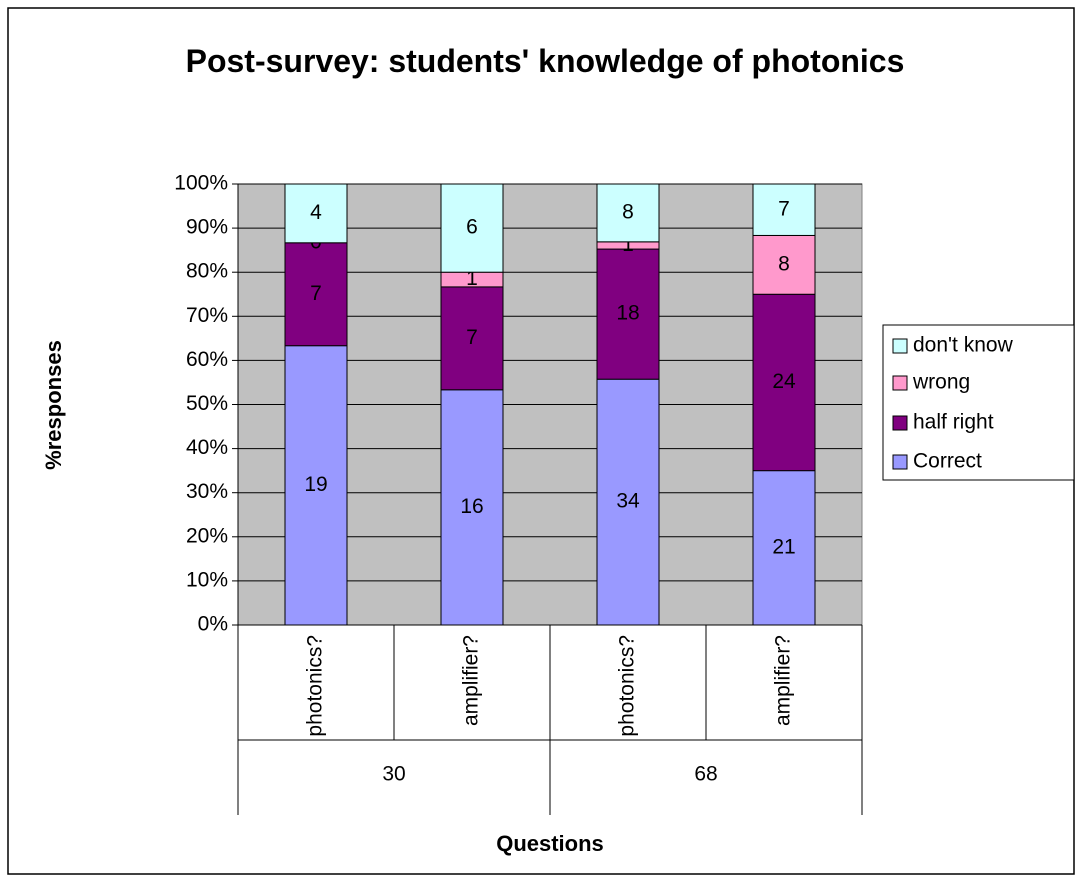  Describe the element at coordinates (201, 183) in the screenshot. I see `y-tick-label: 100%` at that location.